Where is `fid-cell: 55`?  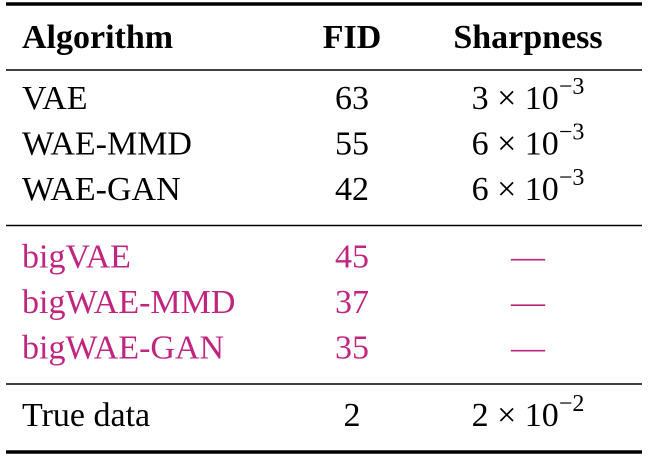 fid-cell: 55 is located at coordinates (352, 143).